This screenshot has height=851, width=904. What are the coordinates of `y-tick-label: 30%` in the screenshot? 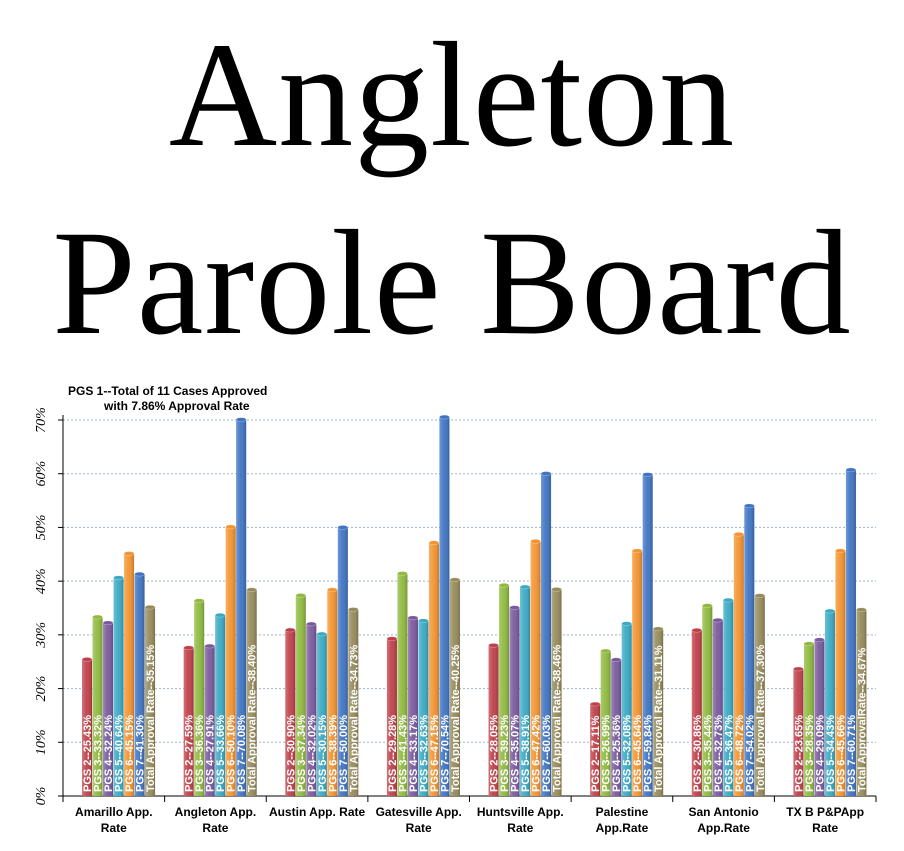 It's located at (41, 635).